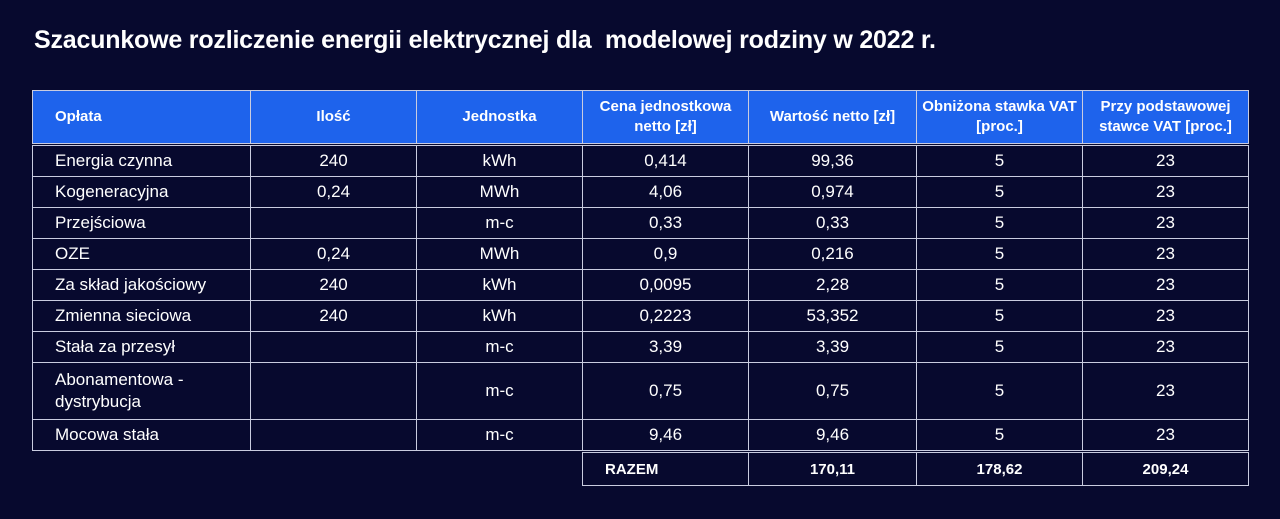 Image resolution: width=1280 pixels, height=519 pixels. What do you see at coordinates (832, 223) in the screenshot?
I see `cell-wartosc: 0,33` at bounding box center [832, 223].